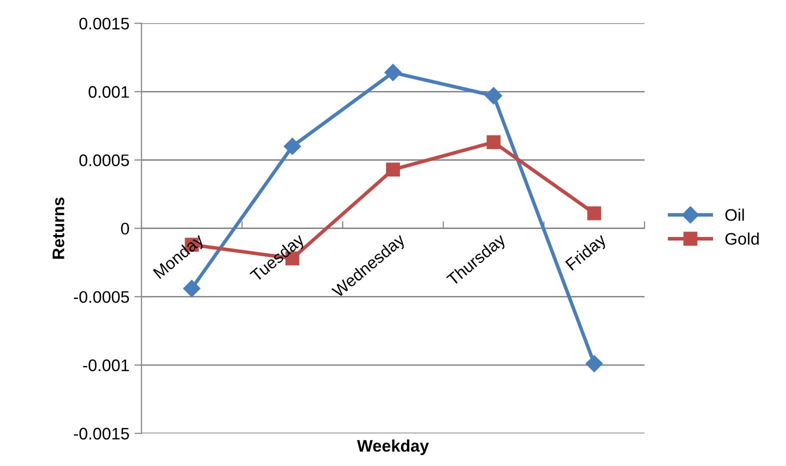  I want to click on y-tick-label: -0.0015, so click(101, 434).